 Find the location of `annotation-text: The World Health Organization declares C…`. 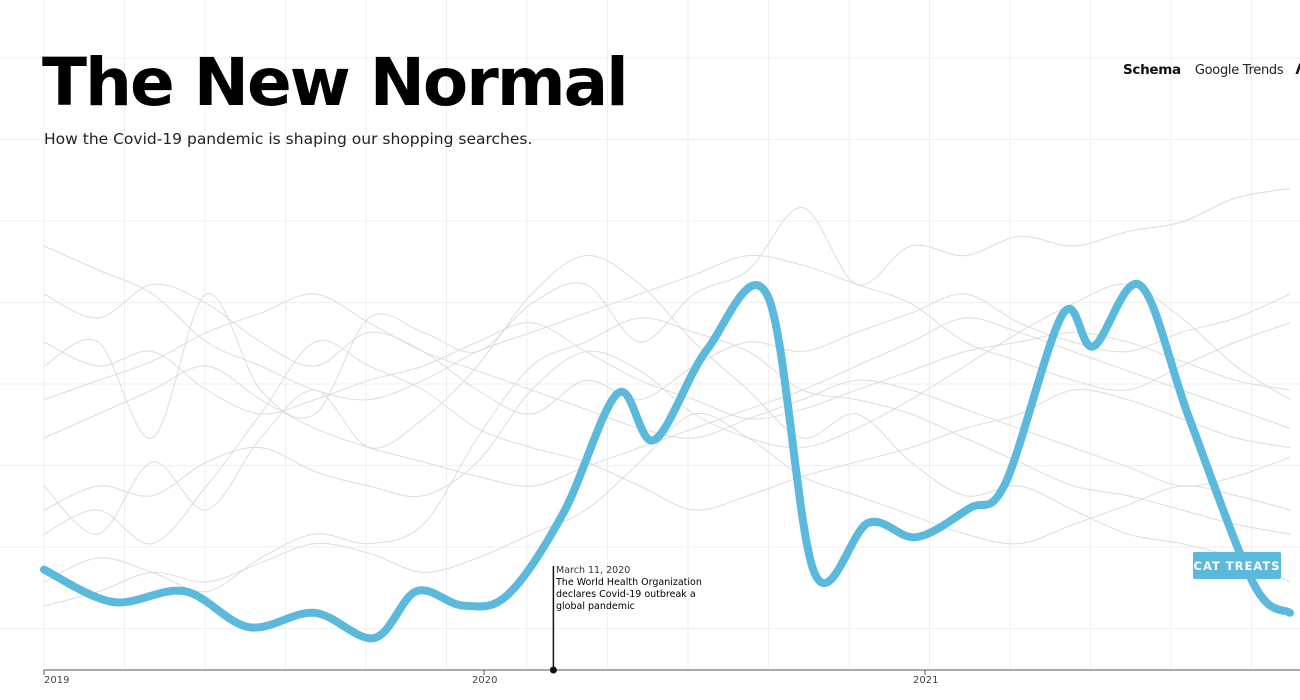

annotation-text: The World Health Organization declares C… is located at coordinates (629, 595).